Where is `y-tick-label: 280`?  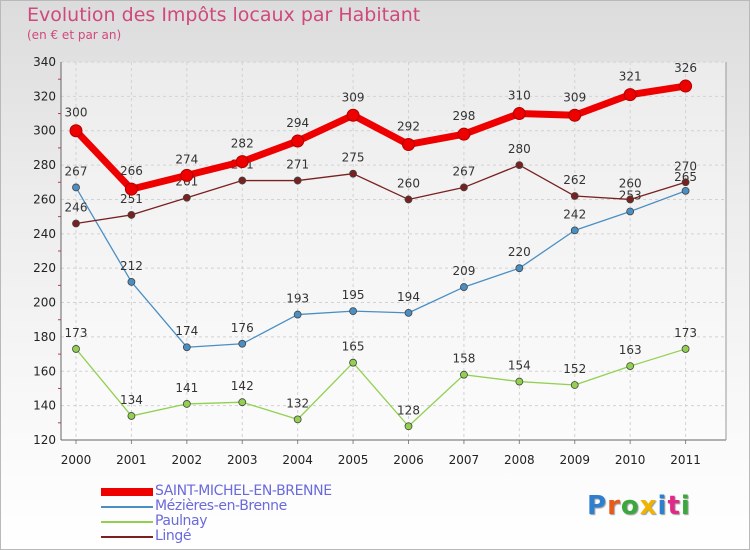
y-tick-label: 280 is located at coordinates (44, 165).